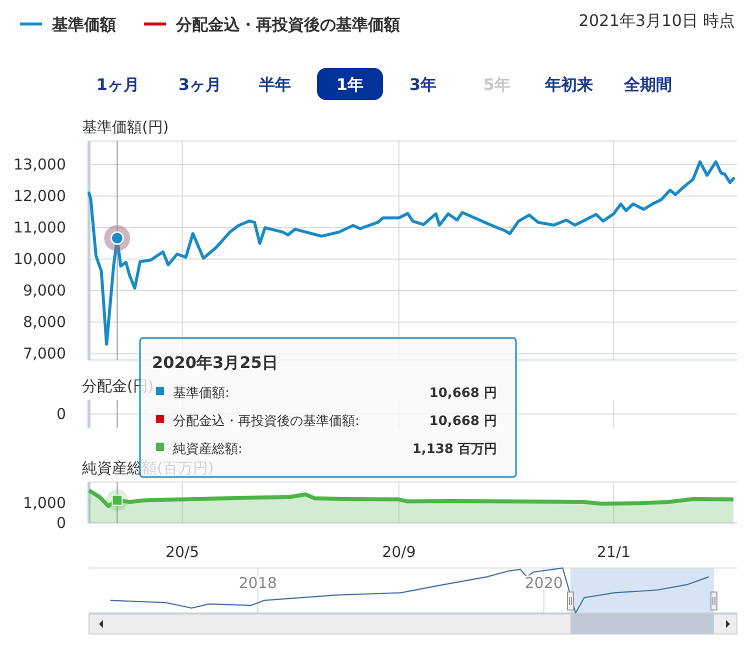 This screenshot has height=646, width=755. Describe the element at coordinates (647, 84) in the screenshot. I see `text: 全期間` at that location.